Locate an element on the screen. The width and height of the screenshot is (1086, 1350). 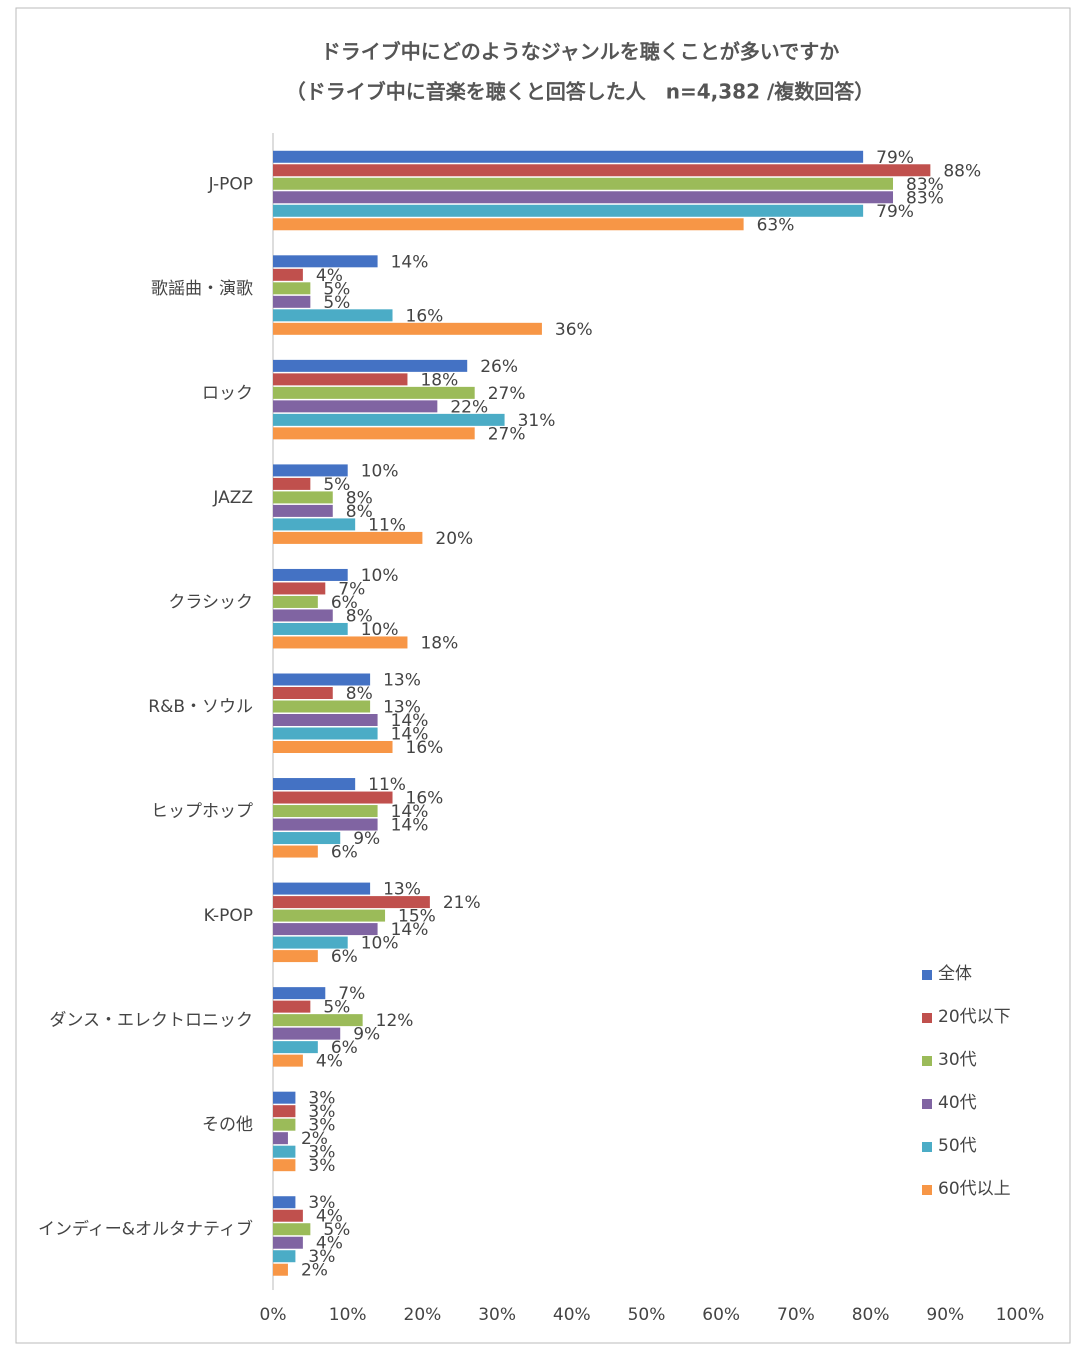
value-label: 12% is located at coordinates (395, 1021).